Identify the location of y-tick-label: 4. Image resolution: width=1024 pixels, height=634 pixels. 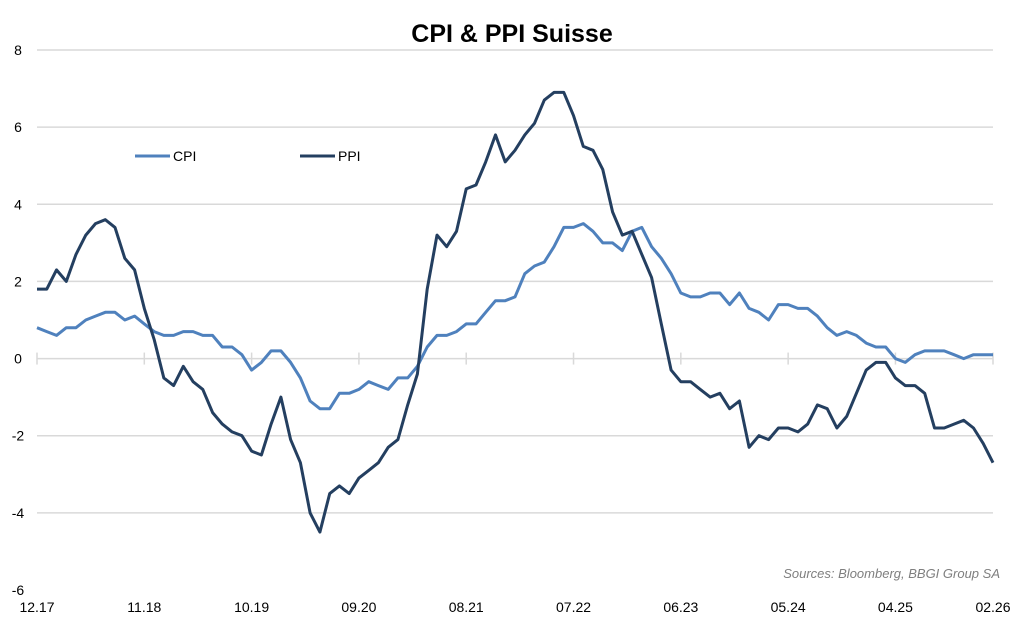
(18, 204).